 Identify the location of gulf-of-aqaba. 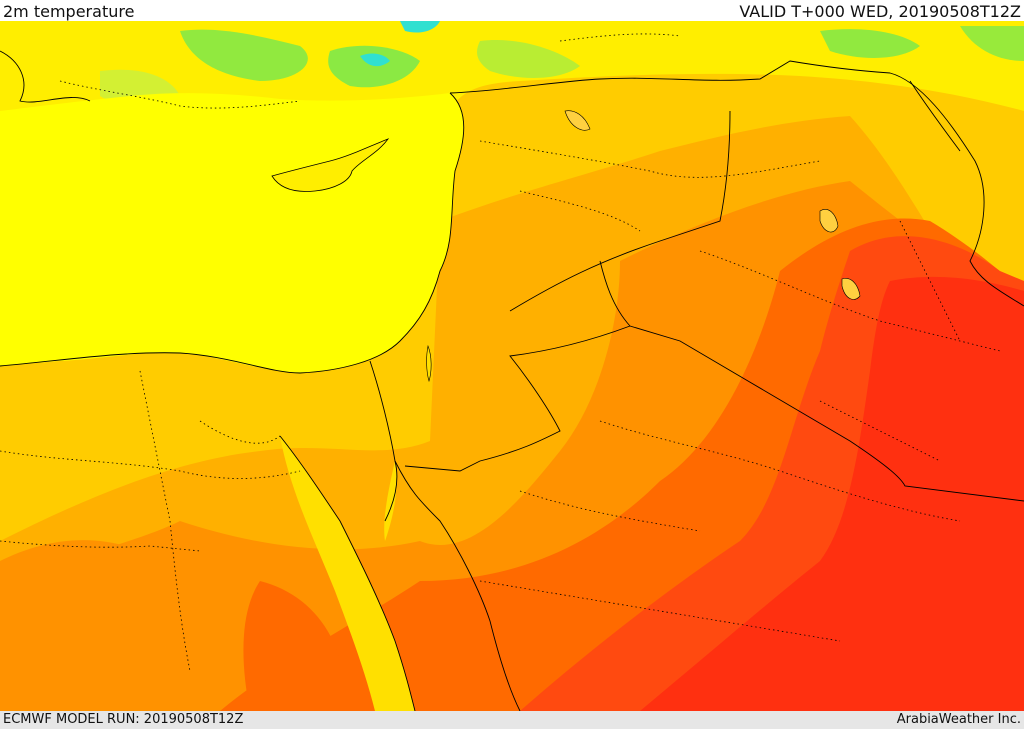
(390, 501).